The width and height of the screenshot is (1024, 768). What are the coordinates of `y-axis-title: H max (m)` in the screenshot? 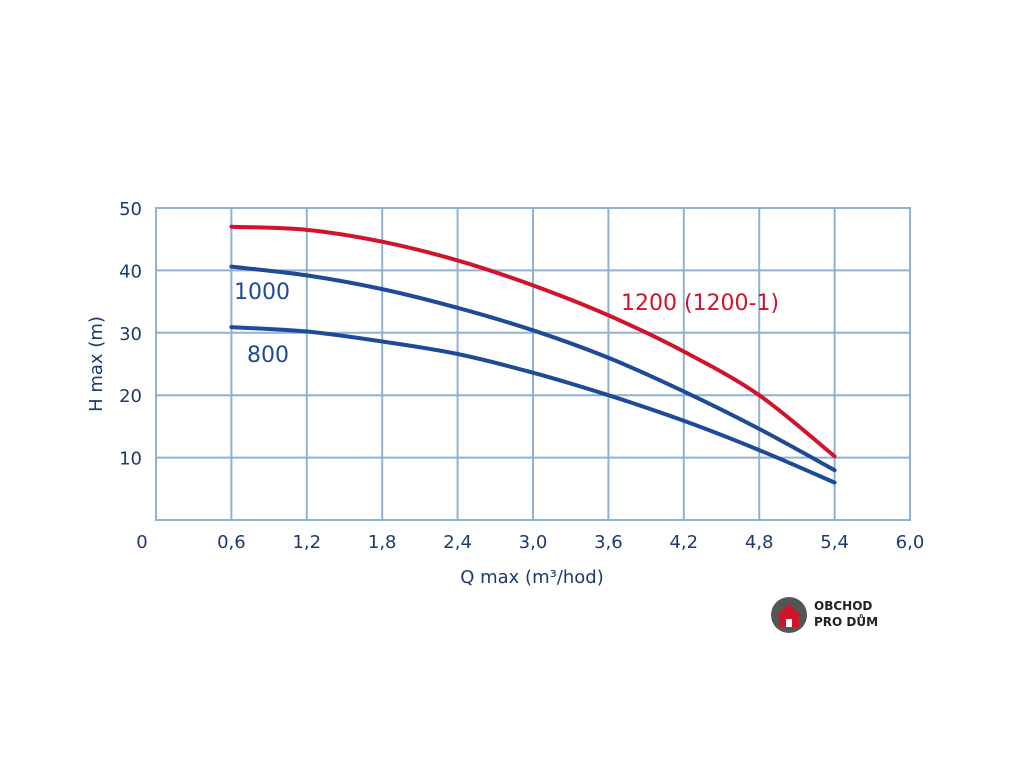 It's located at (96, 364).